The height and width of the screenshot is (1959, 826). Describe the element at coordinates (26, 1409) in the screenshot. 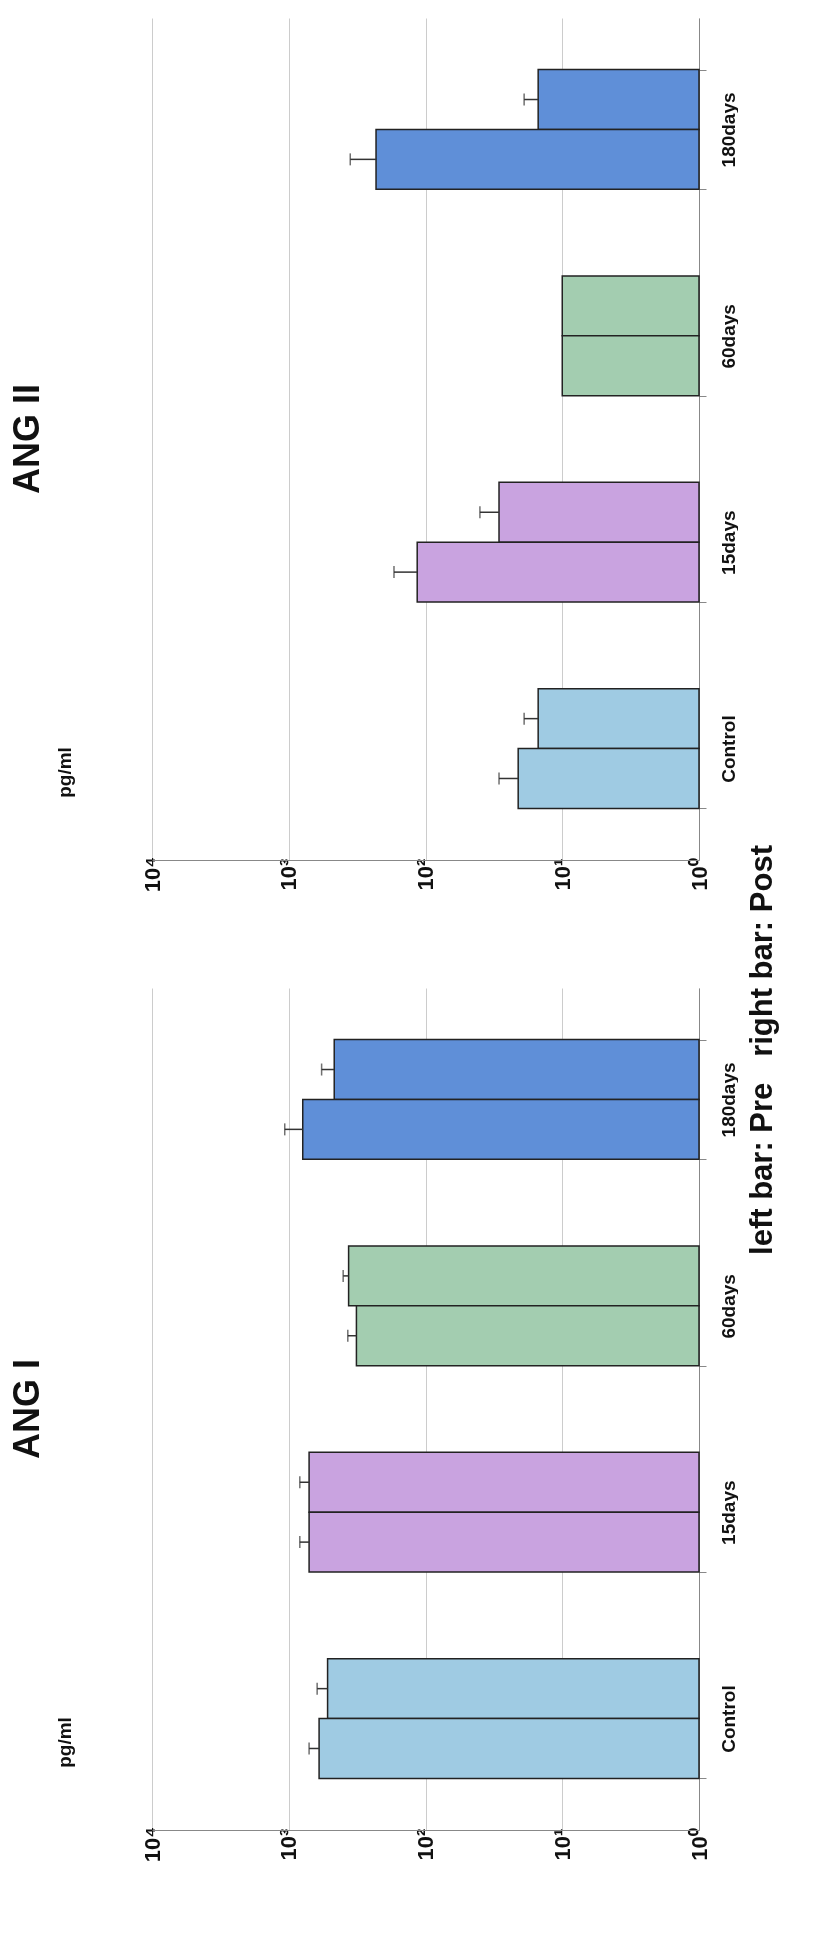

I see `text: ANG I` at that location.